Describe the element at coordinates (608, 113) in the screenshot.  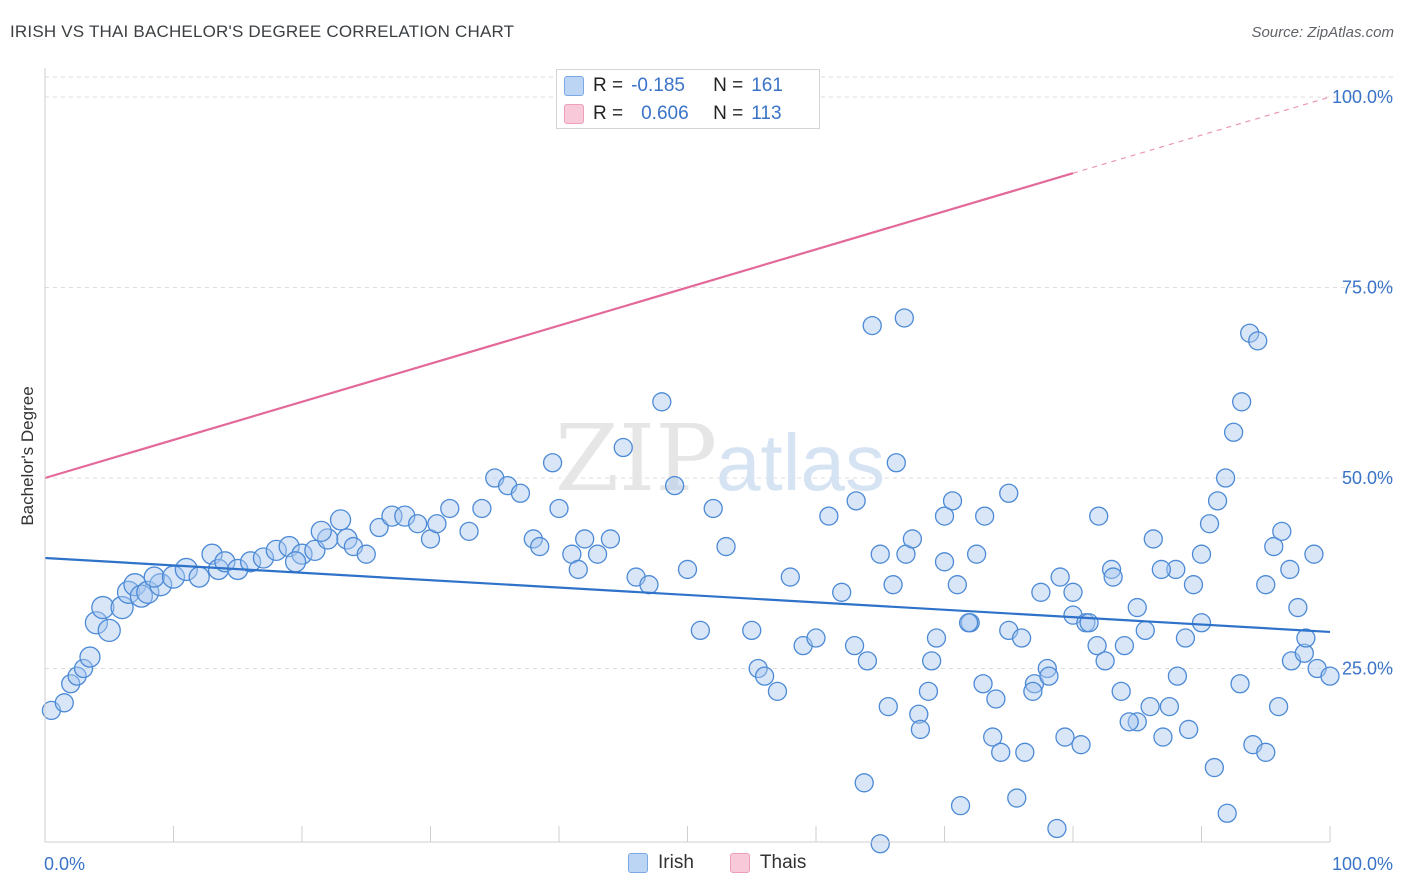
I see `r-label: R =` at that location.